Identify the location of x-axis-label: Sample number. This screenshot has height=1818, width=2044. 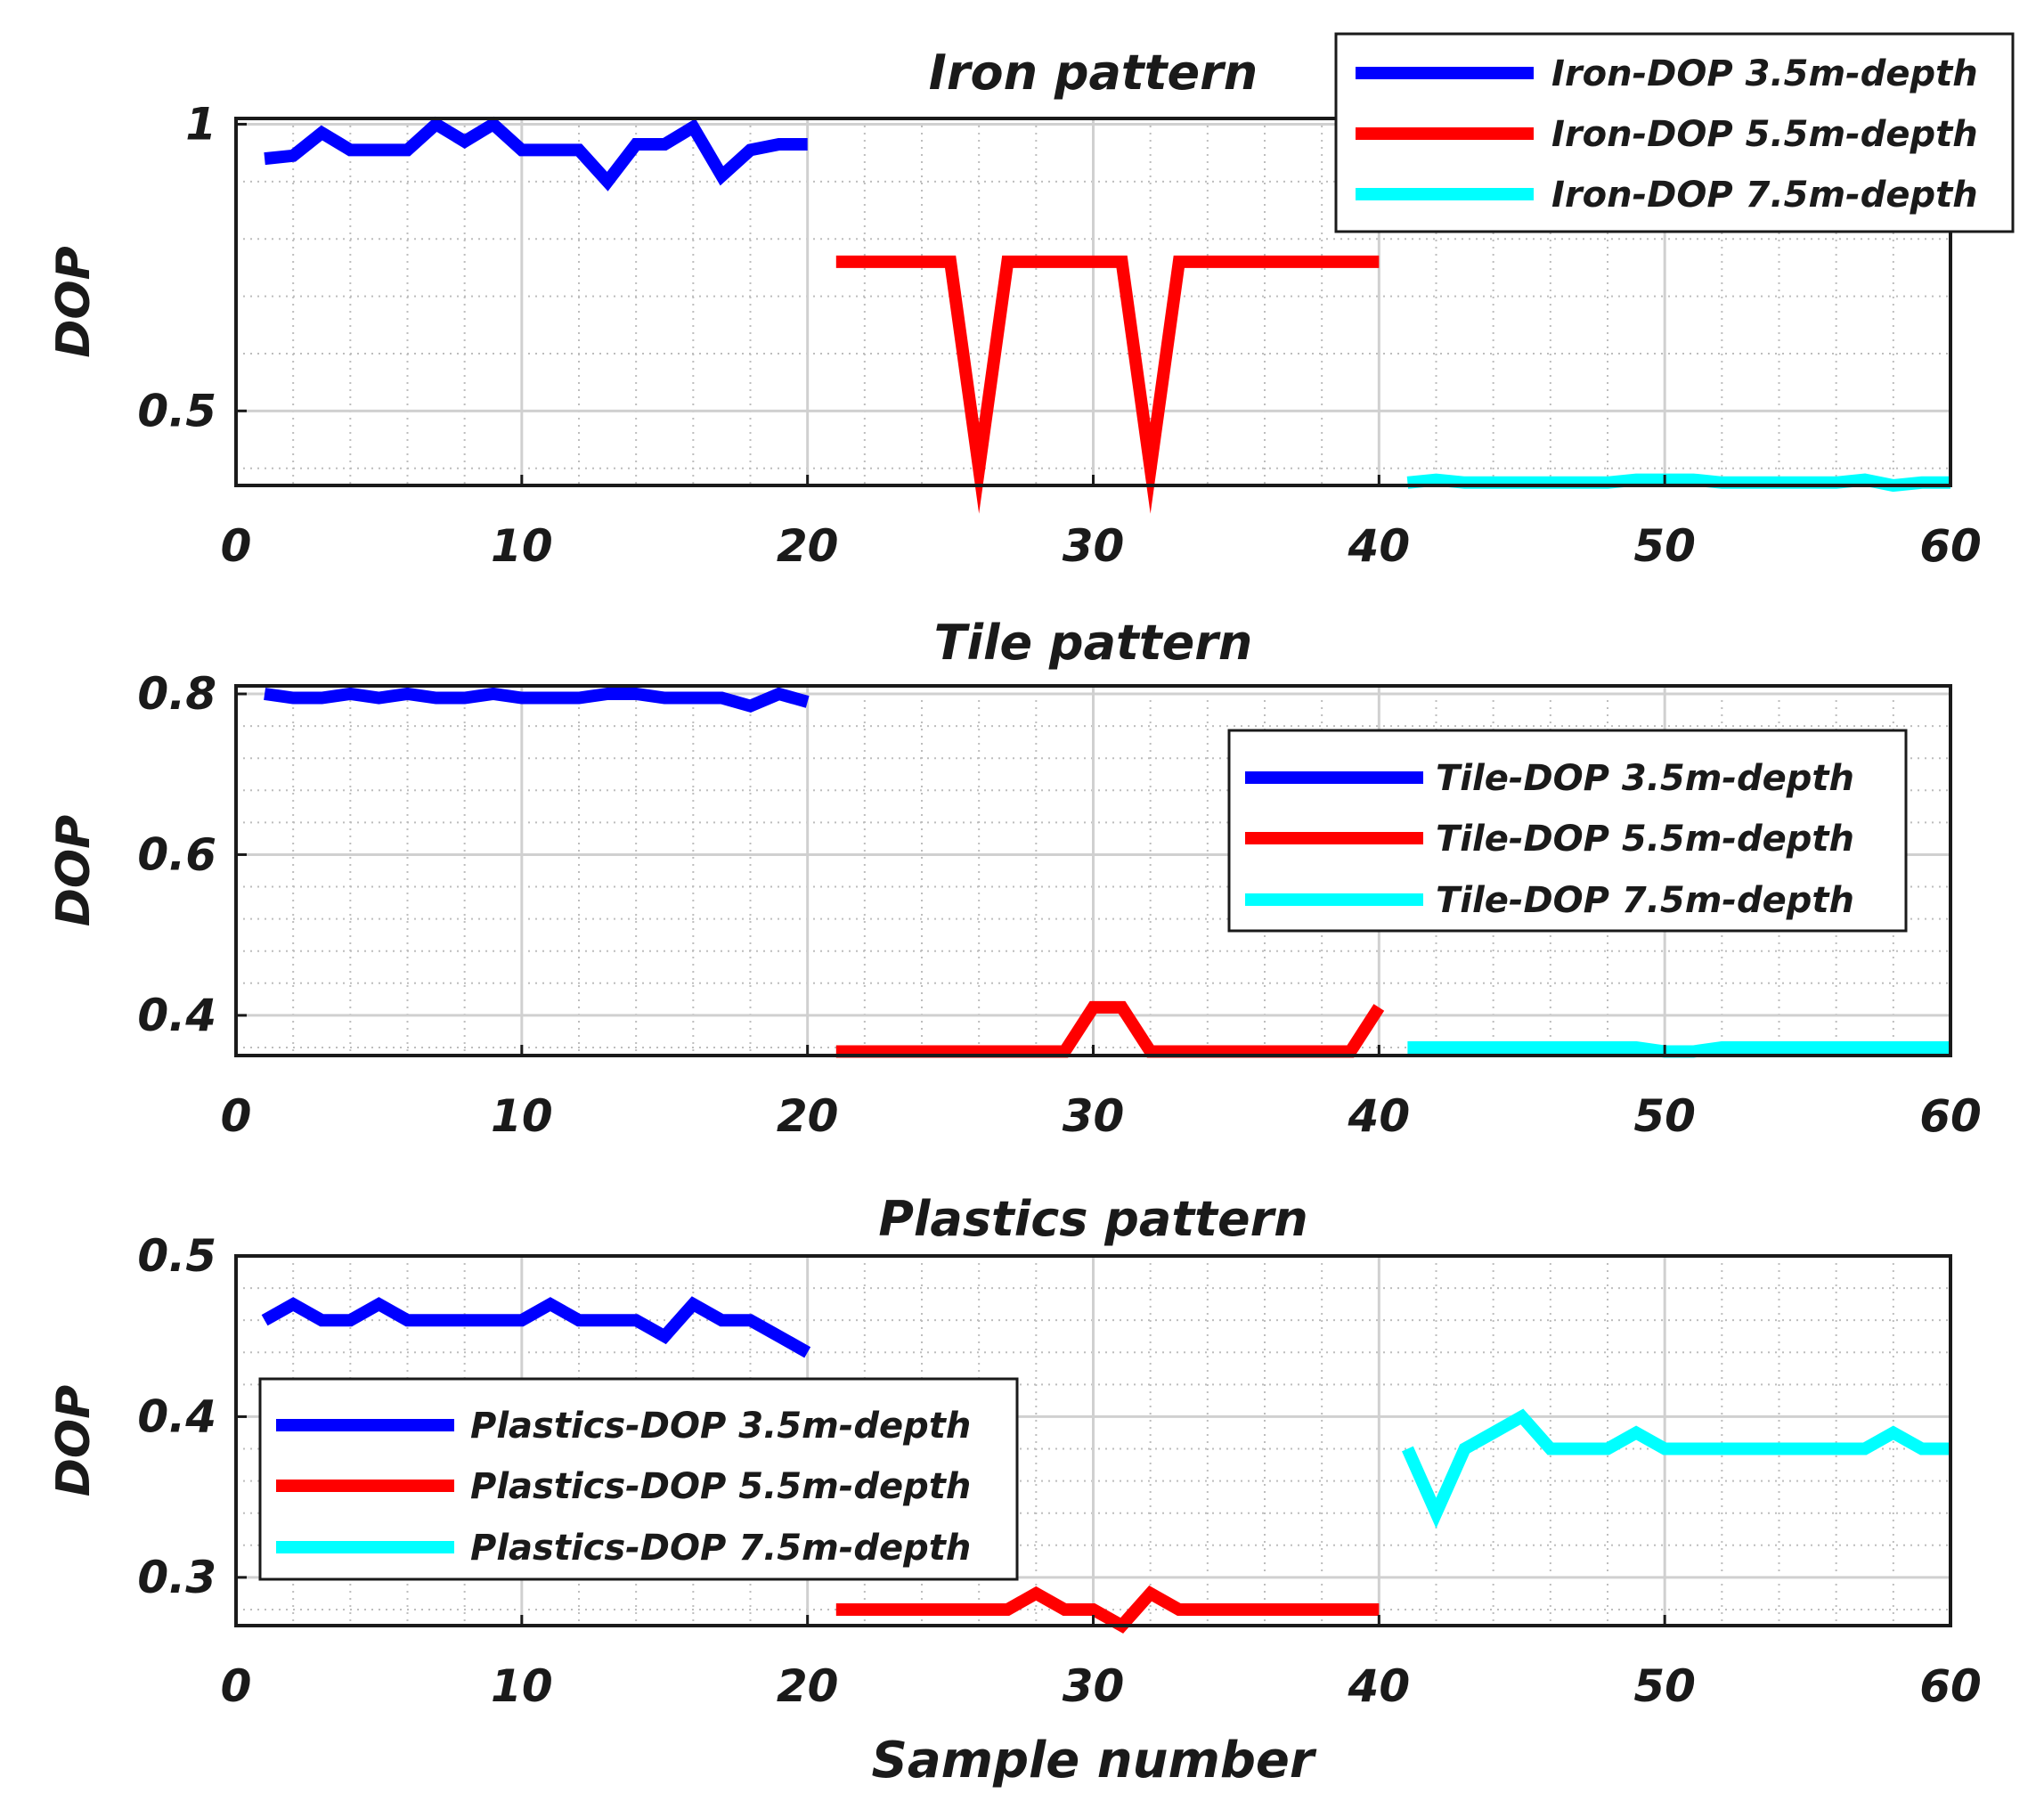
(1094, 1760).